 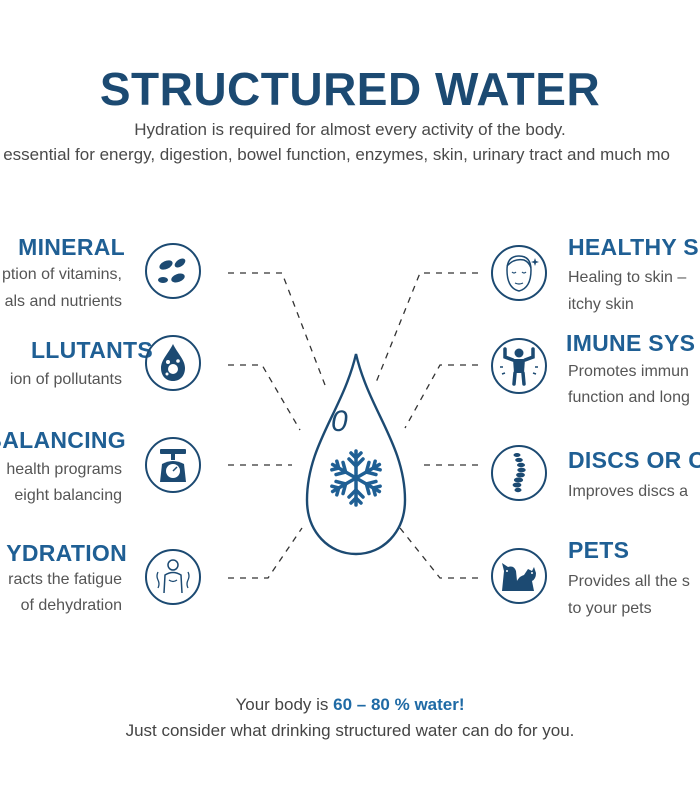 What do you see at coordinates (631, 343) in the screenshot?
I see `immune-system-heading: IMUNE SYS` at bounding box center [631, 343].